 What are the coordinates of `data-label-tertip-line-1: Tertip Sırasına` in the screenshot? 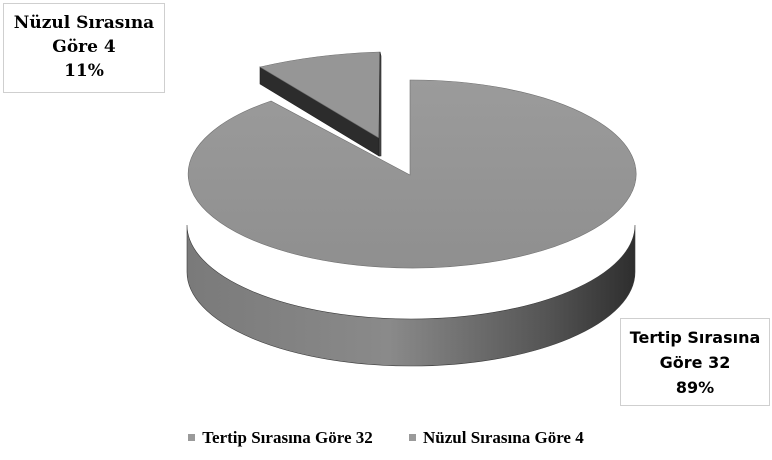 It's located at (695, 337).